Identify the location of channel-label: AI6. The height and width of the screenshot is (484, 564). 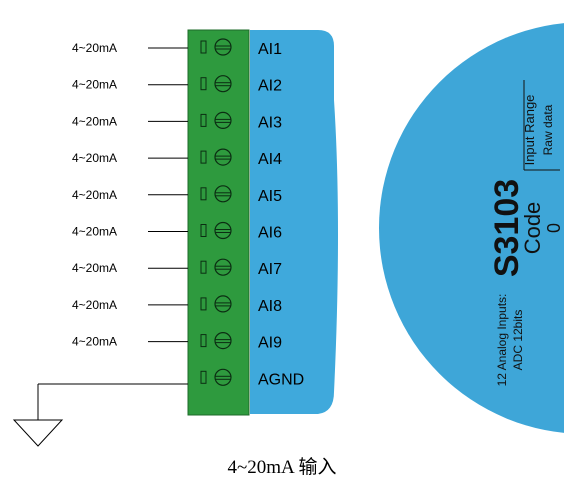
(270, 233).